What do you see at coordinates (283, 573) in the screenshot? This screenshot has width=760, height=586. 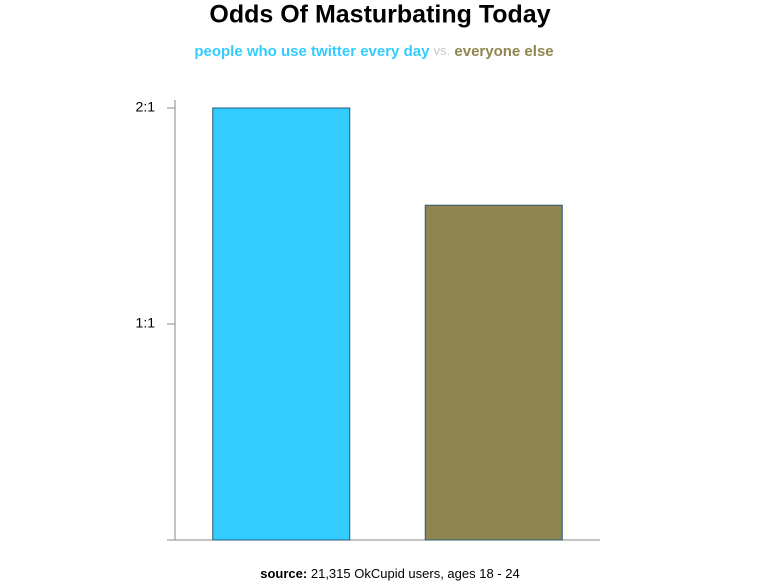 I see `source-label: source:` at bounding box center [283, 573].